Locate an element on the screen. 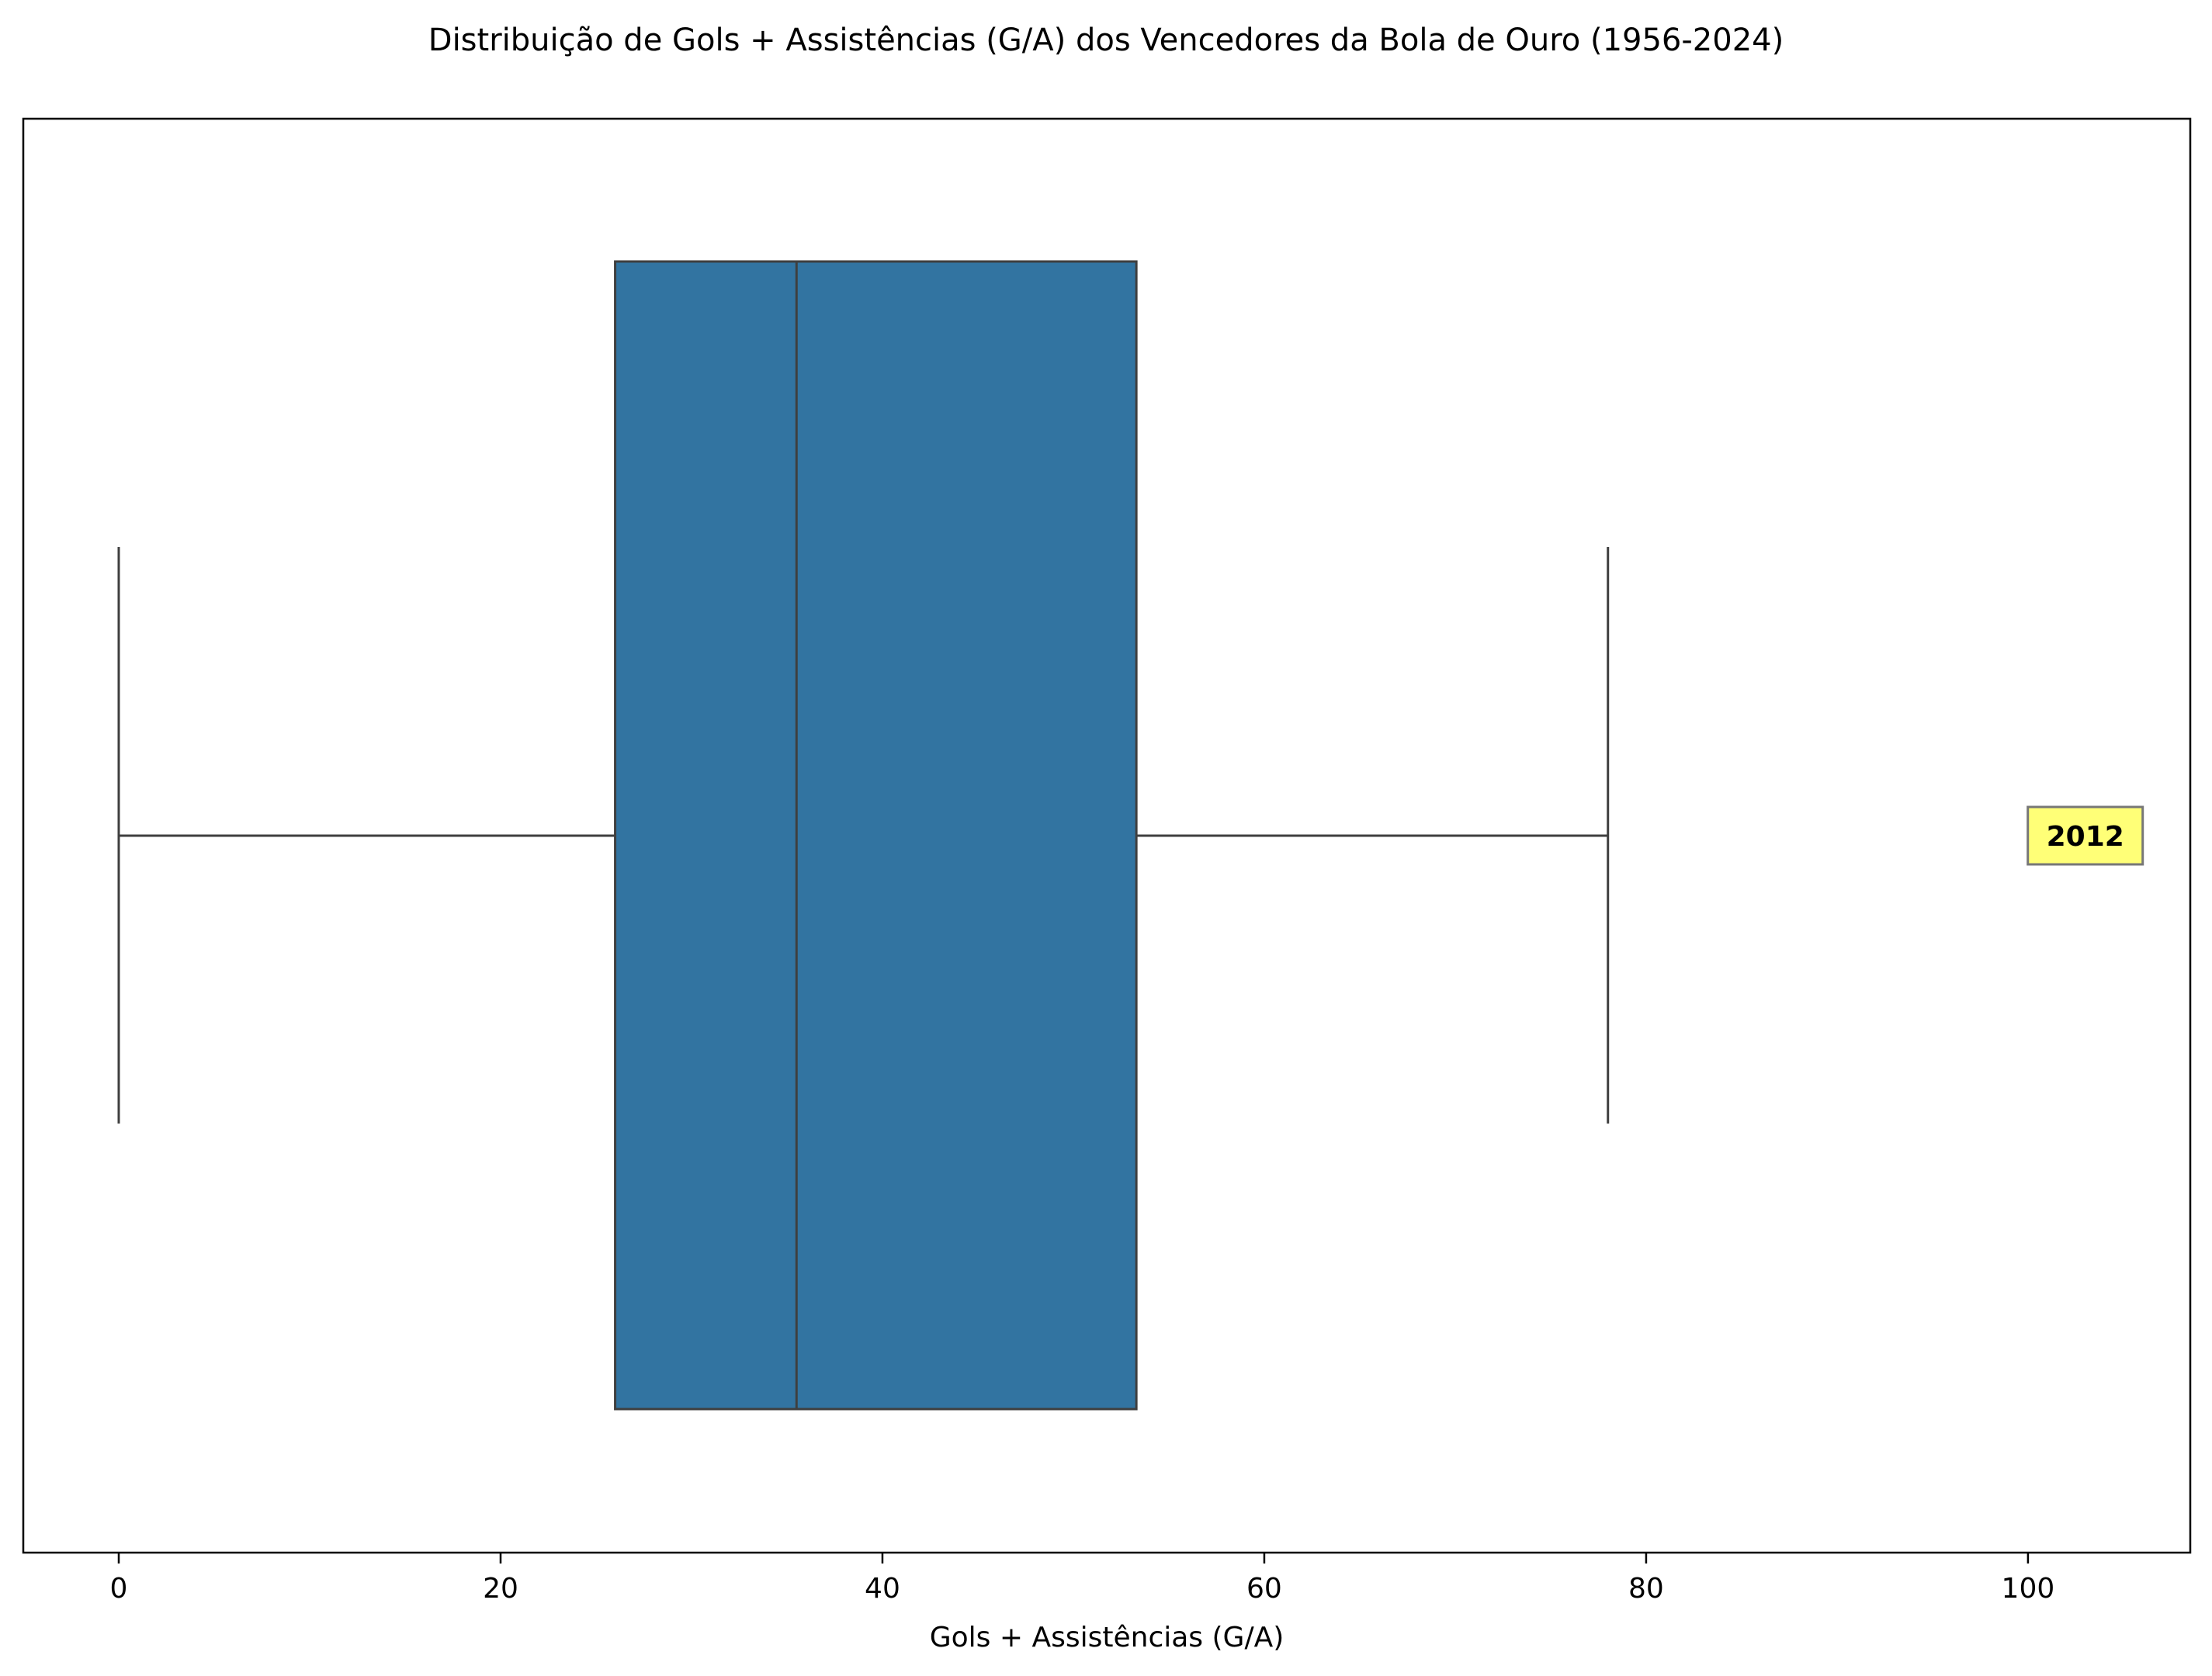  x-tick-label: 20 is located at coordinates (501, 1589).